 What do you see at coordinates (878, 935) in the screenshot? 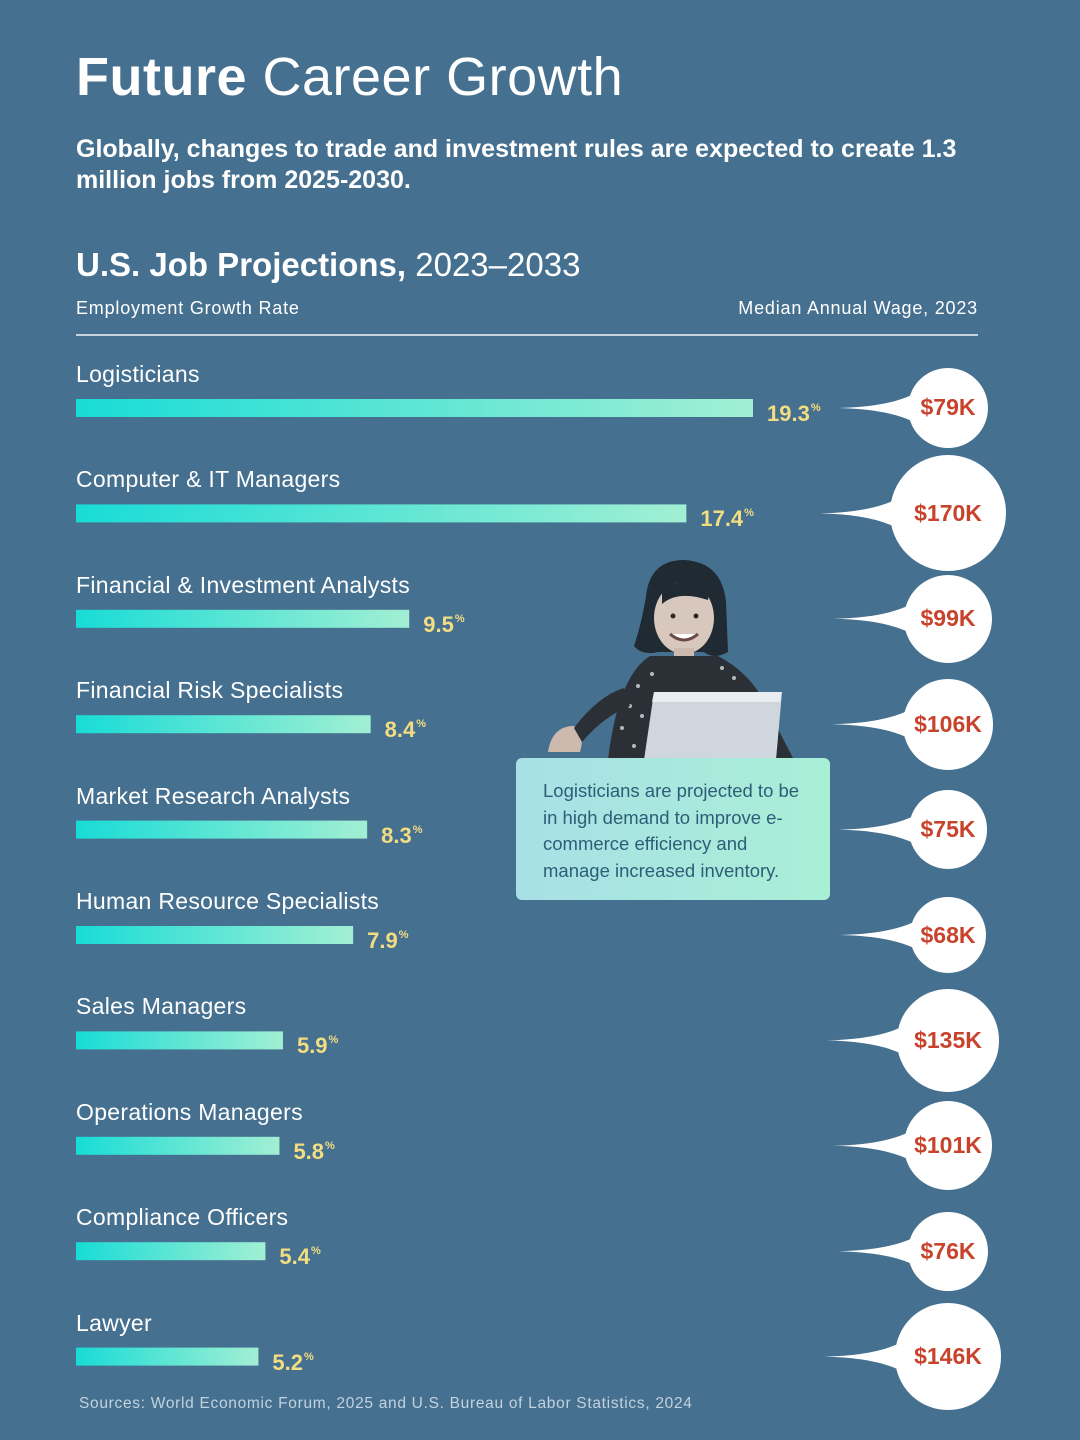
I see `badge-tail-human-resource-specialists` at bounding box center [878, 935].